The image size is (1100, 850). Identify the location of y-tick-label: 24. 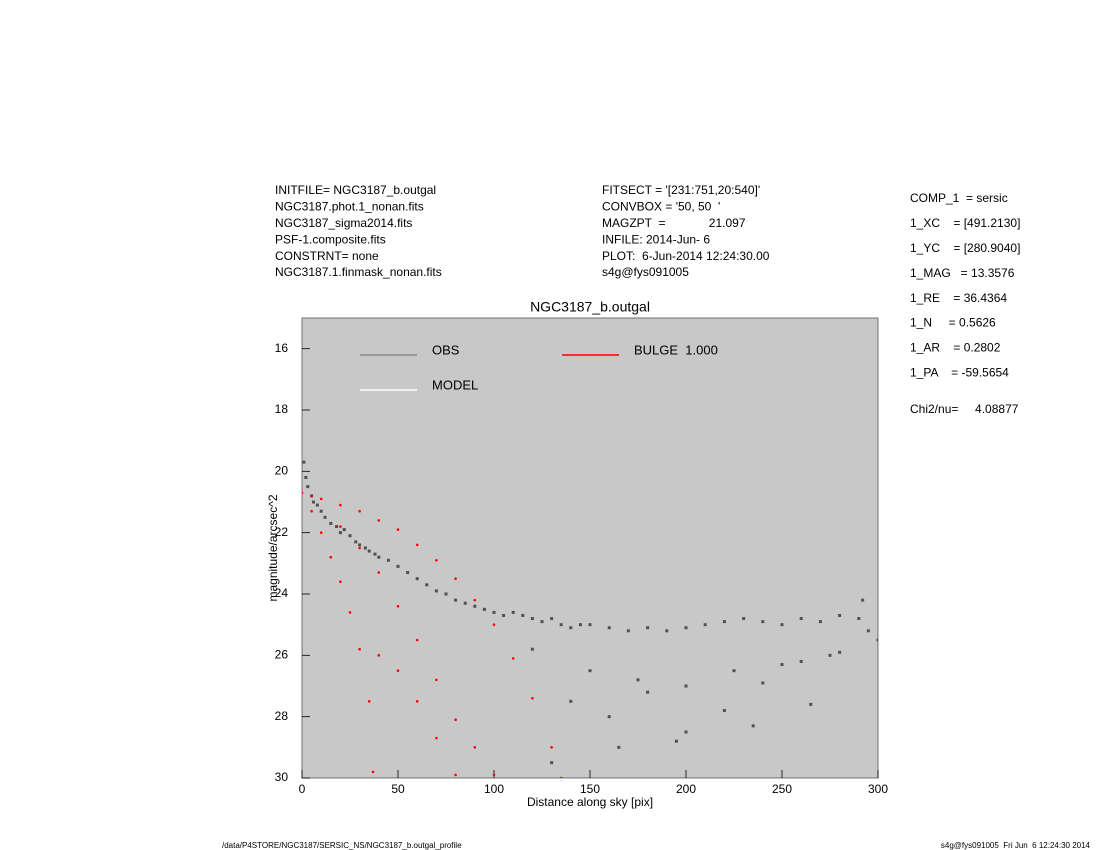
(282, 593).